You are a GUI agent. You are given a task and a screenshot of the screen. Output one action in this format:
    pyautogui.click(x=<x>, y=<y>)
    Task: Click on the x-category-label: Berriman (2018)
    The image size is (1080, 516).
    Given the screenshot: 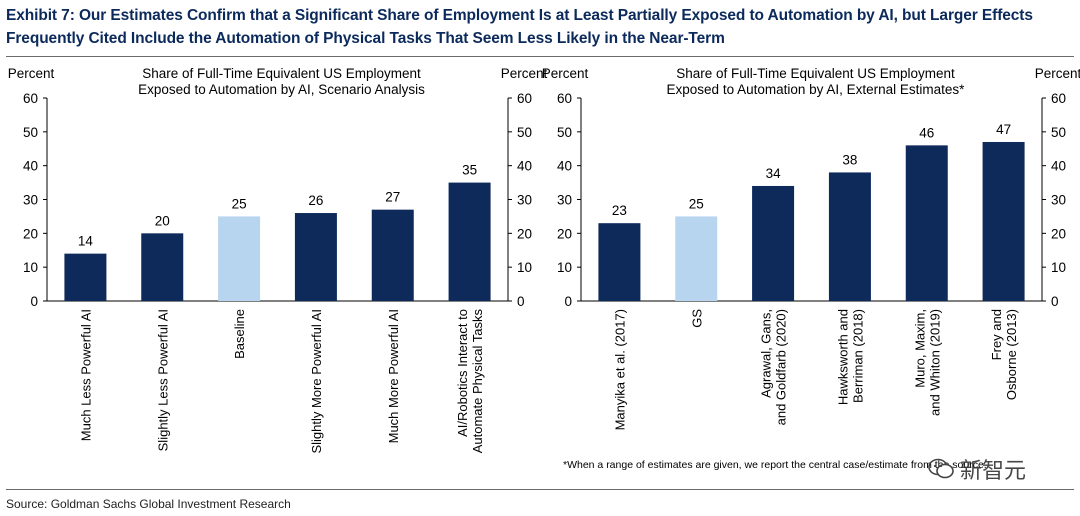 What is the action you would take?
    pyautogui.click(x=857, y=356)
    